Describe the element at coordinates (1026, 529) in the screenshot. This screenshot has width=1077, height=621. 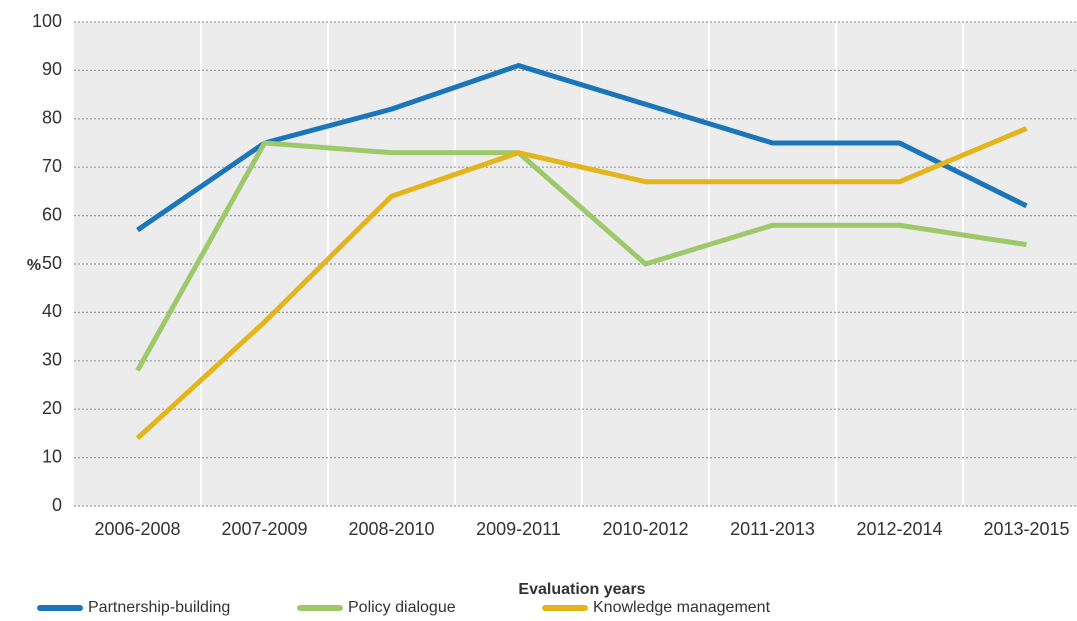
I see `x-tick-label: 2013-2015` at that location.